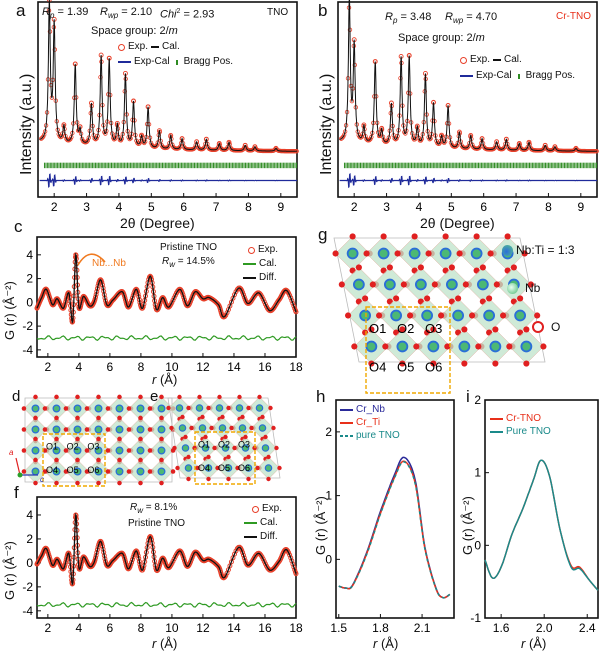 This screenshot has width=600, height=654. What do you see at coordinates (422, 628) in the screenshot?
I see `x-tick-label: 2.1` at bounding box center [422, 628].